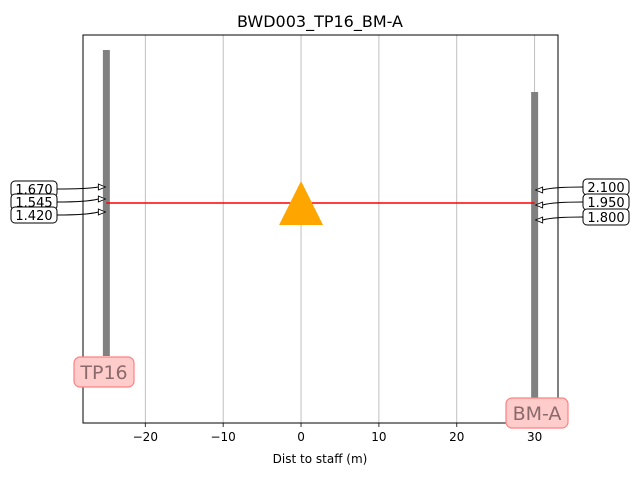 This screenshot has width=640, height=480. I want to click on reading-label-bm-a: 1.800, so click(605, 218).